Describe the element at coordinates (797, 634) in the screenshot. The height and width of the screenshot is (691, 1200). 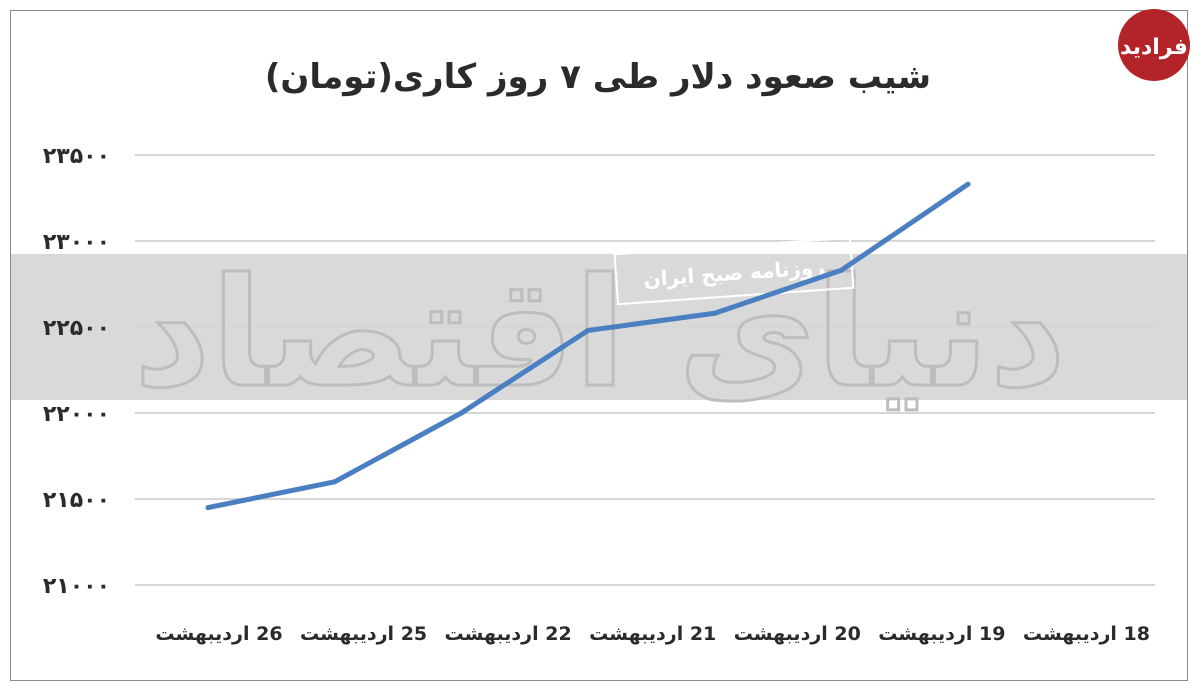
I see `x-tick-label: 20 اردیبهشت` at that location.